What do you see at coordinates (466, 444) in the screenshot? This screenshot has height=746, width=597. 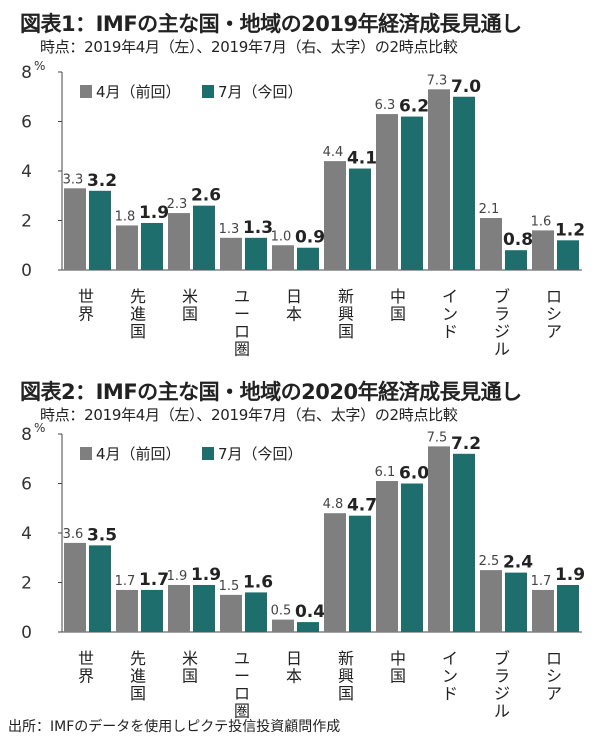 I see `data-label-current: 7.2` at bounding box center [466, 444].